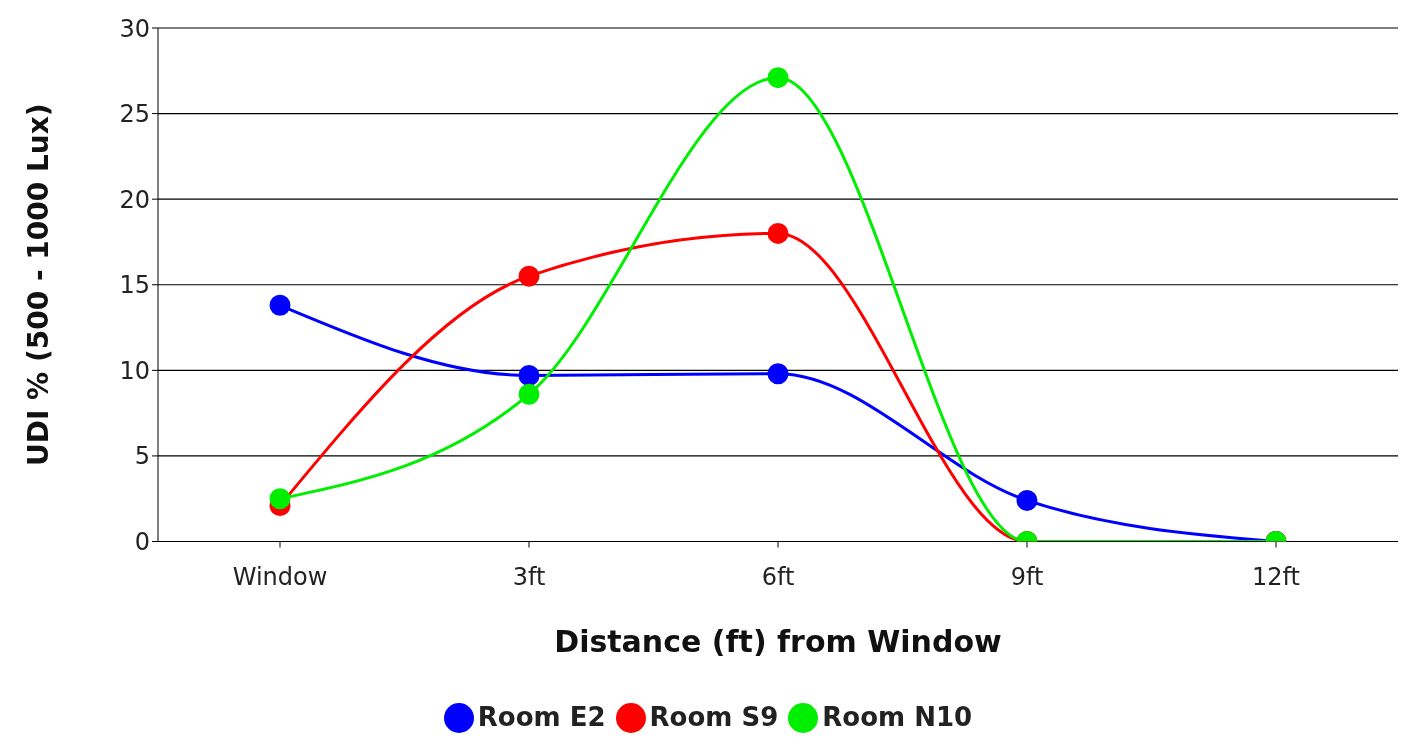 The height and width of the screenshot is (754, 1410). I want to click on y-tick-label: 20, so click(134, 199).